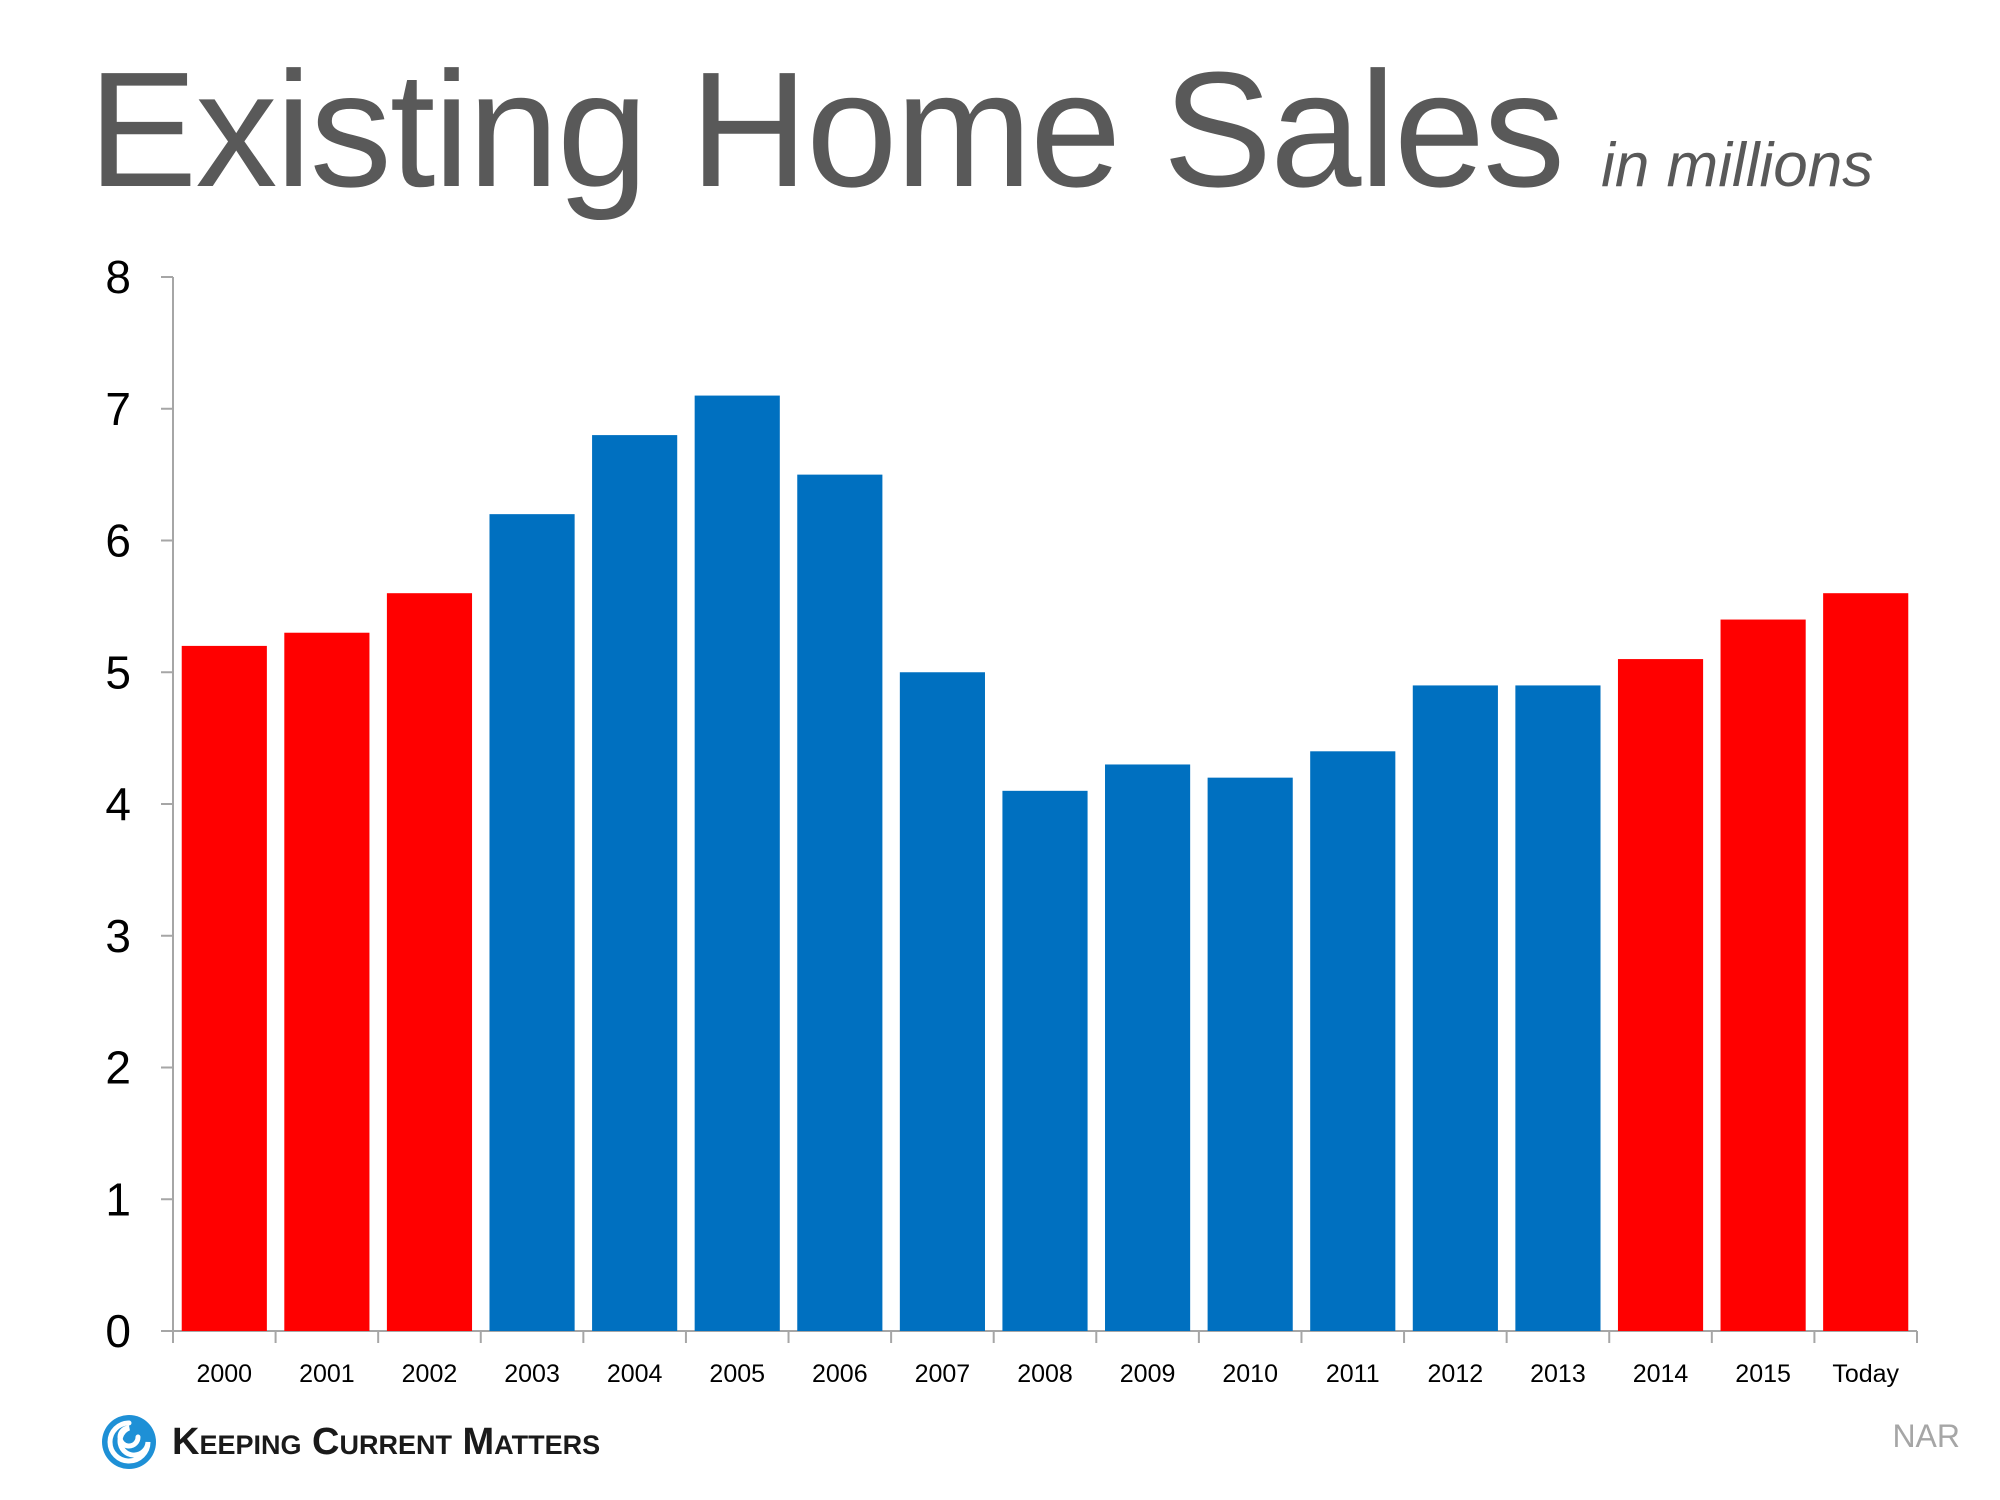 The height and width of the screenshot is (1500, 2000). I want to click on y-tick-label: 6, so click(118, 541).